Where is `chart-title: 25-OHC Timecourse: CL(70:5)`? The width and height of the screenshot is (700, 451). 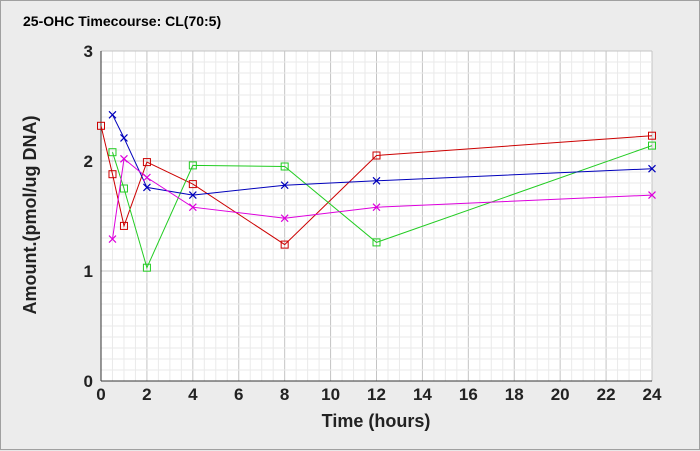
chart-title: 25-OHC Timecourse: CL(70:5) is located at coordinates (122, 21).